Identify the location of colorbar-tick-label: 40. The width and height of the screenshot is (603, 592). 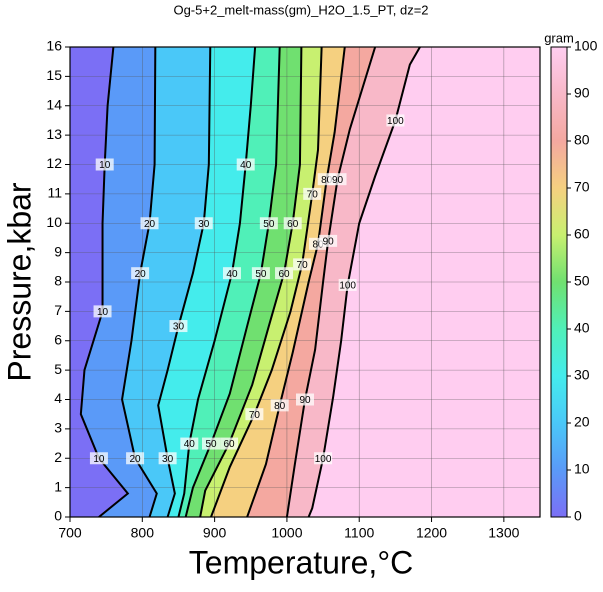
(582, 328).